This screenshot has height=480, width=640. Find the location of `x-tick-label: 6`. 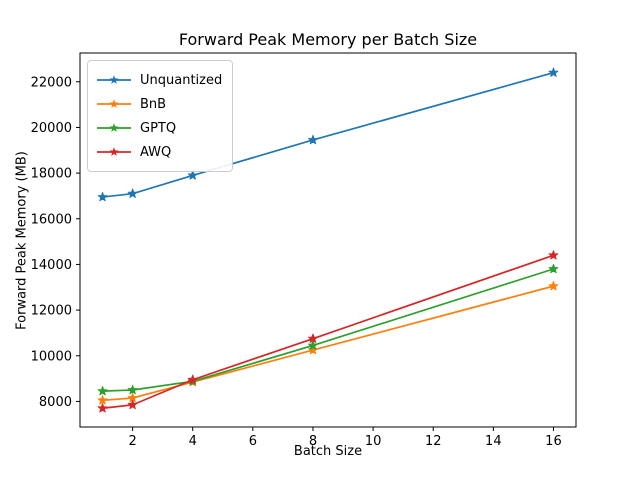

x-tick-label: 6 is located at coordinates (253, 441).